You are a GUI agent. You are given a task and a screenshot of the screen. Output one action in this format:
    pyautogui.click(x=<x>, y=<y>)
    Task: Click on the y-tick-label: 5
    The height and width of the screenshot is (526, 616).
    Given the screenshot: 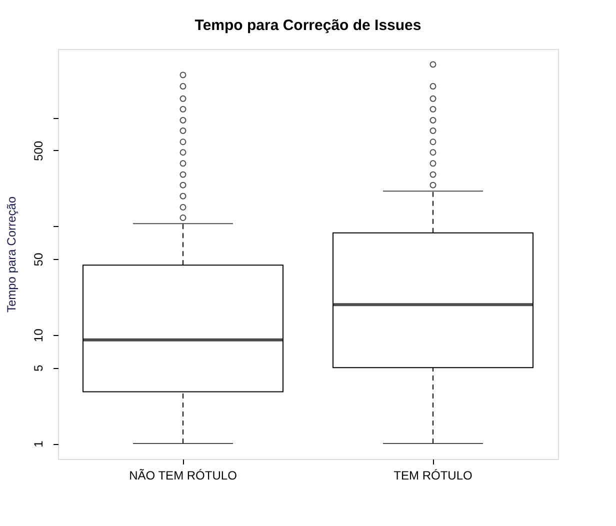 What is the action you would take?
    pyautogui.click(x=39, y=368)
    